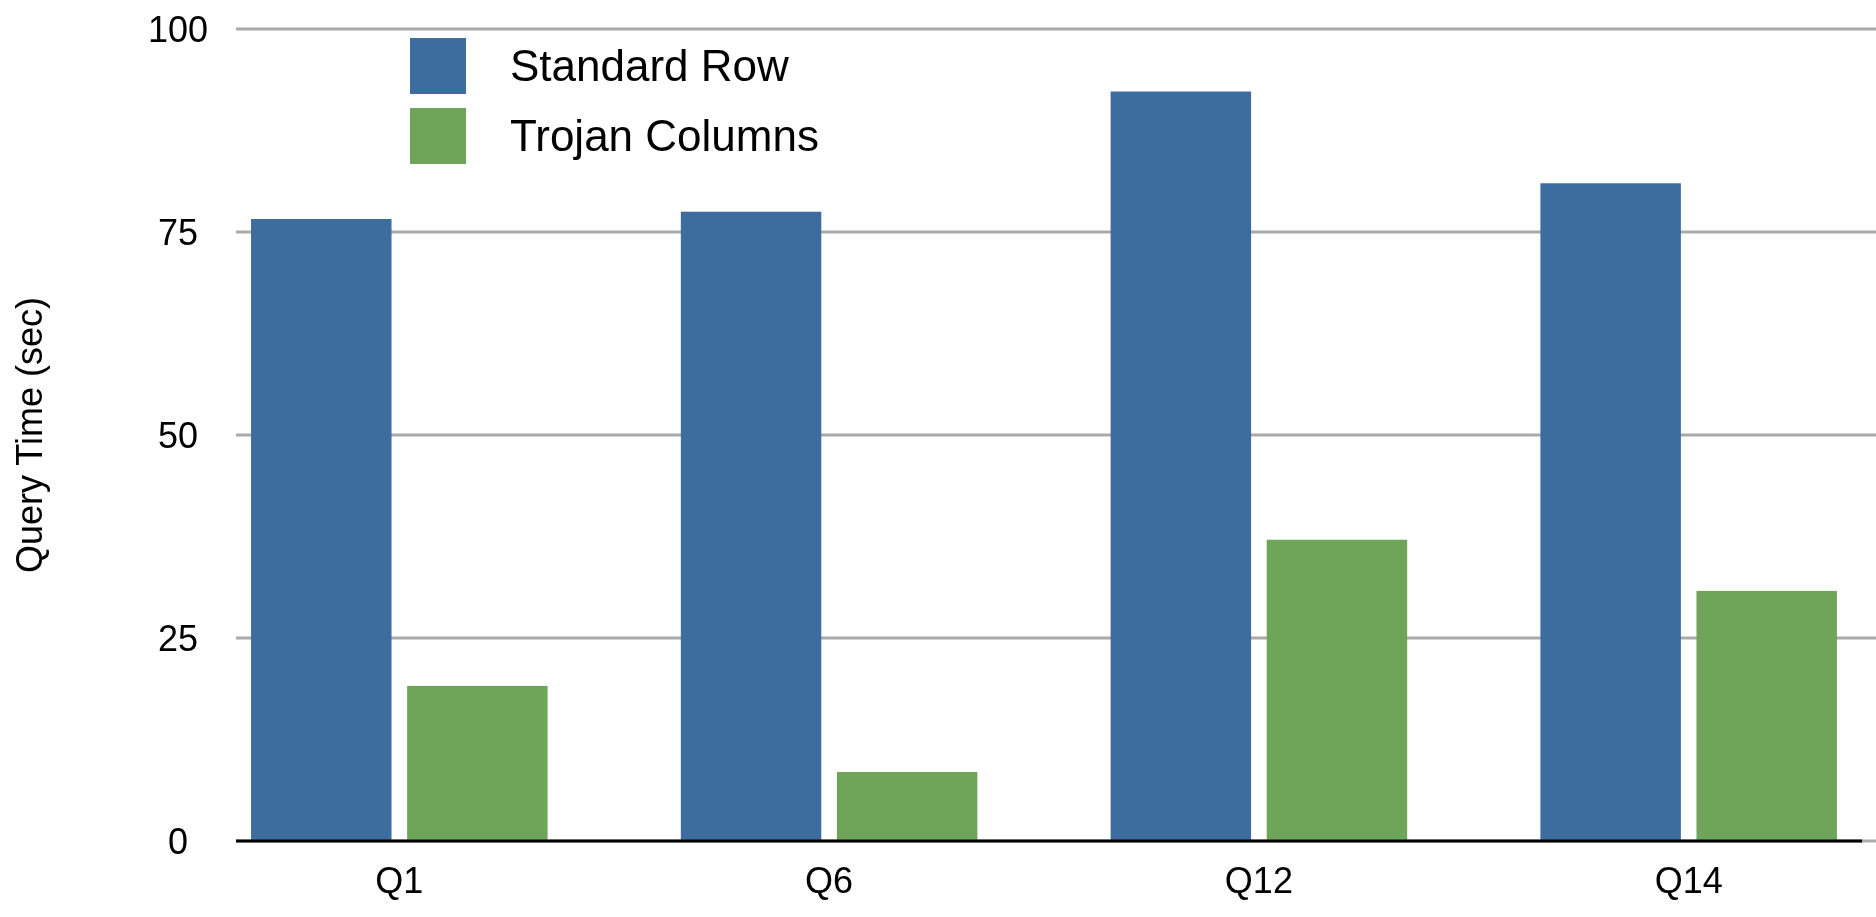 This screenshot has width=1876, height=917. Describe the element at coordinates (1258, 880) in the screenshot. I see `x-tick-label: Q12` at that location.